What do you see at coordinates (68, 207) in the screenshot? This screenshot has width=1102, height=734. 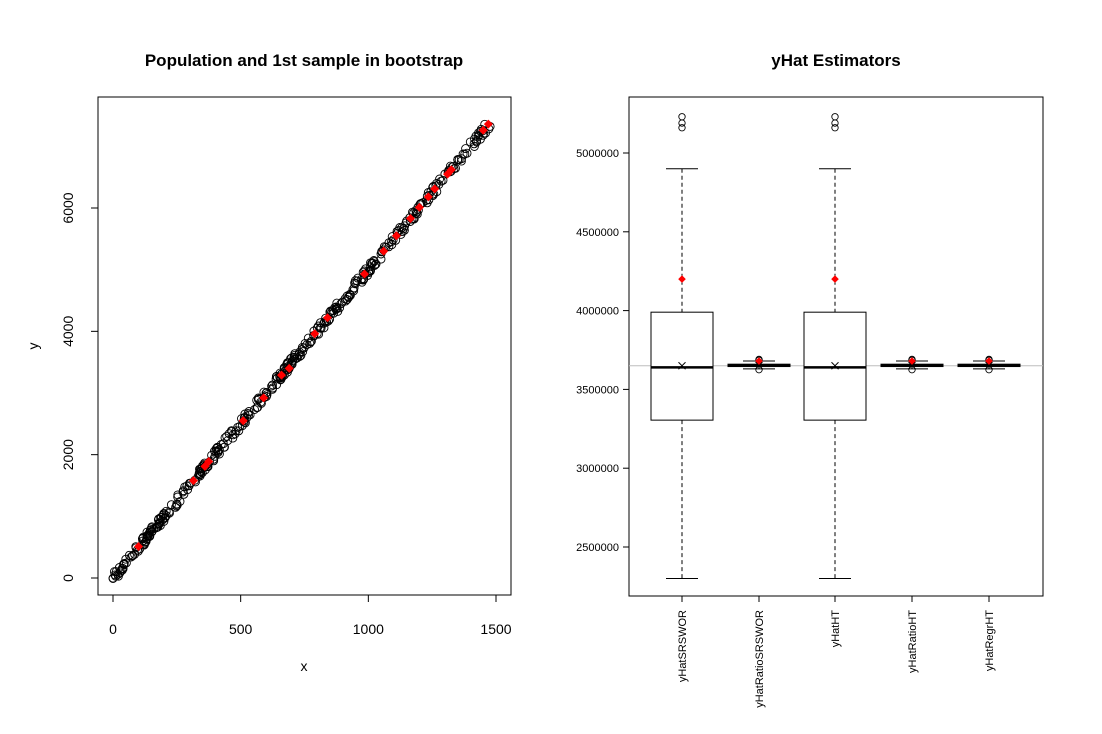 I see `y-tick-label: 6000` at bounding box center [68, 207].